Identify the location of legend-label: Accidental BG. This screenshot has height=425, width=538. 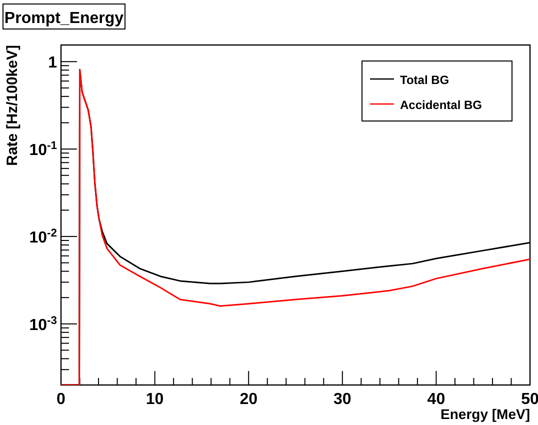
(441, 105).